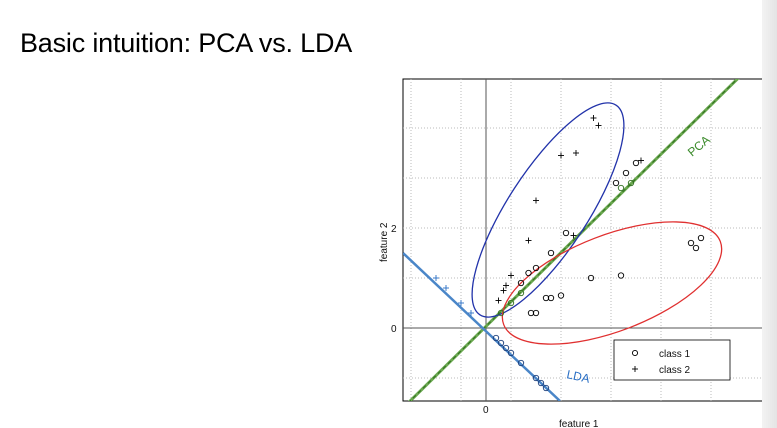  I want to click on lda-annotation: LDA, so click(578, 376).